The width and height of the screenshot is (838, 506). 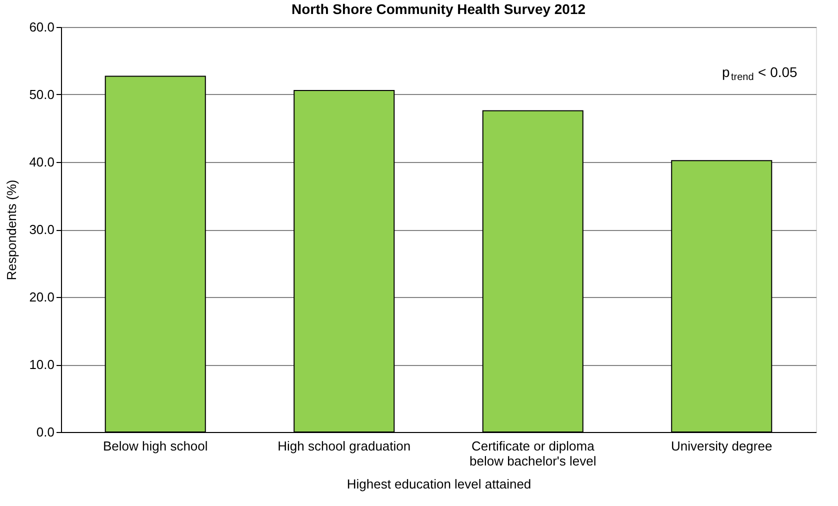 What do you see at coordinates (532, 453) in the screenshot?
I see `x-tick-label: Certificate or diploma below bachelor's level` at bounding box center [532, 453].